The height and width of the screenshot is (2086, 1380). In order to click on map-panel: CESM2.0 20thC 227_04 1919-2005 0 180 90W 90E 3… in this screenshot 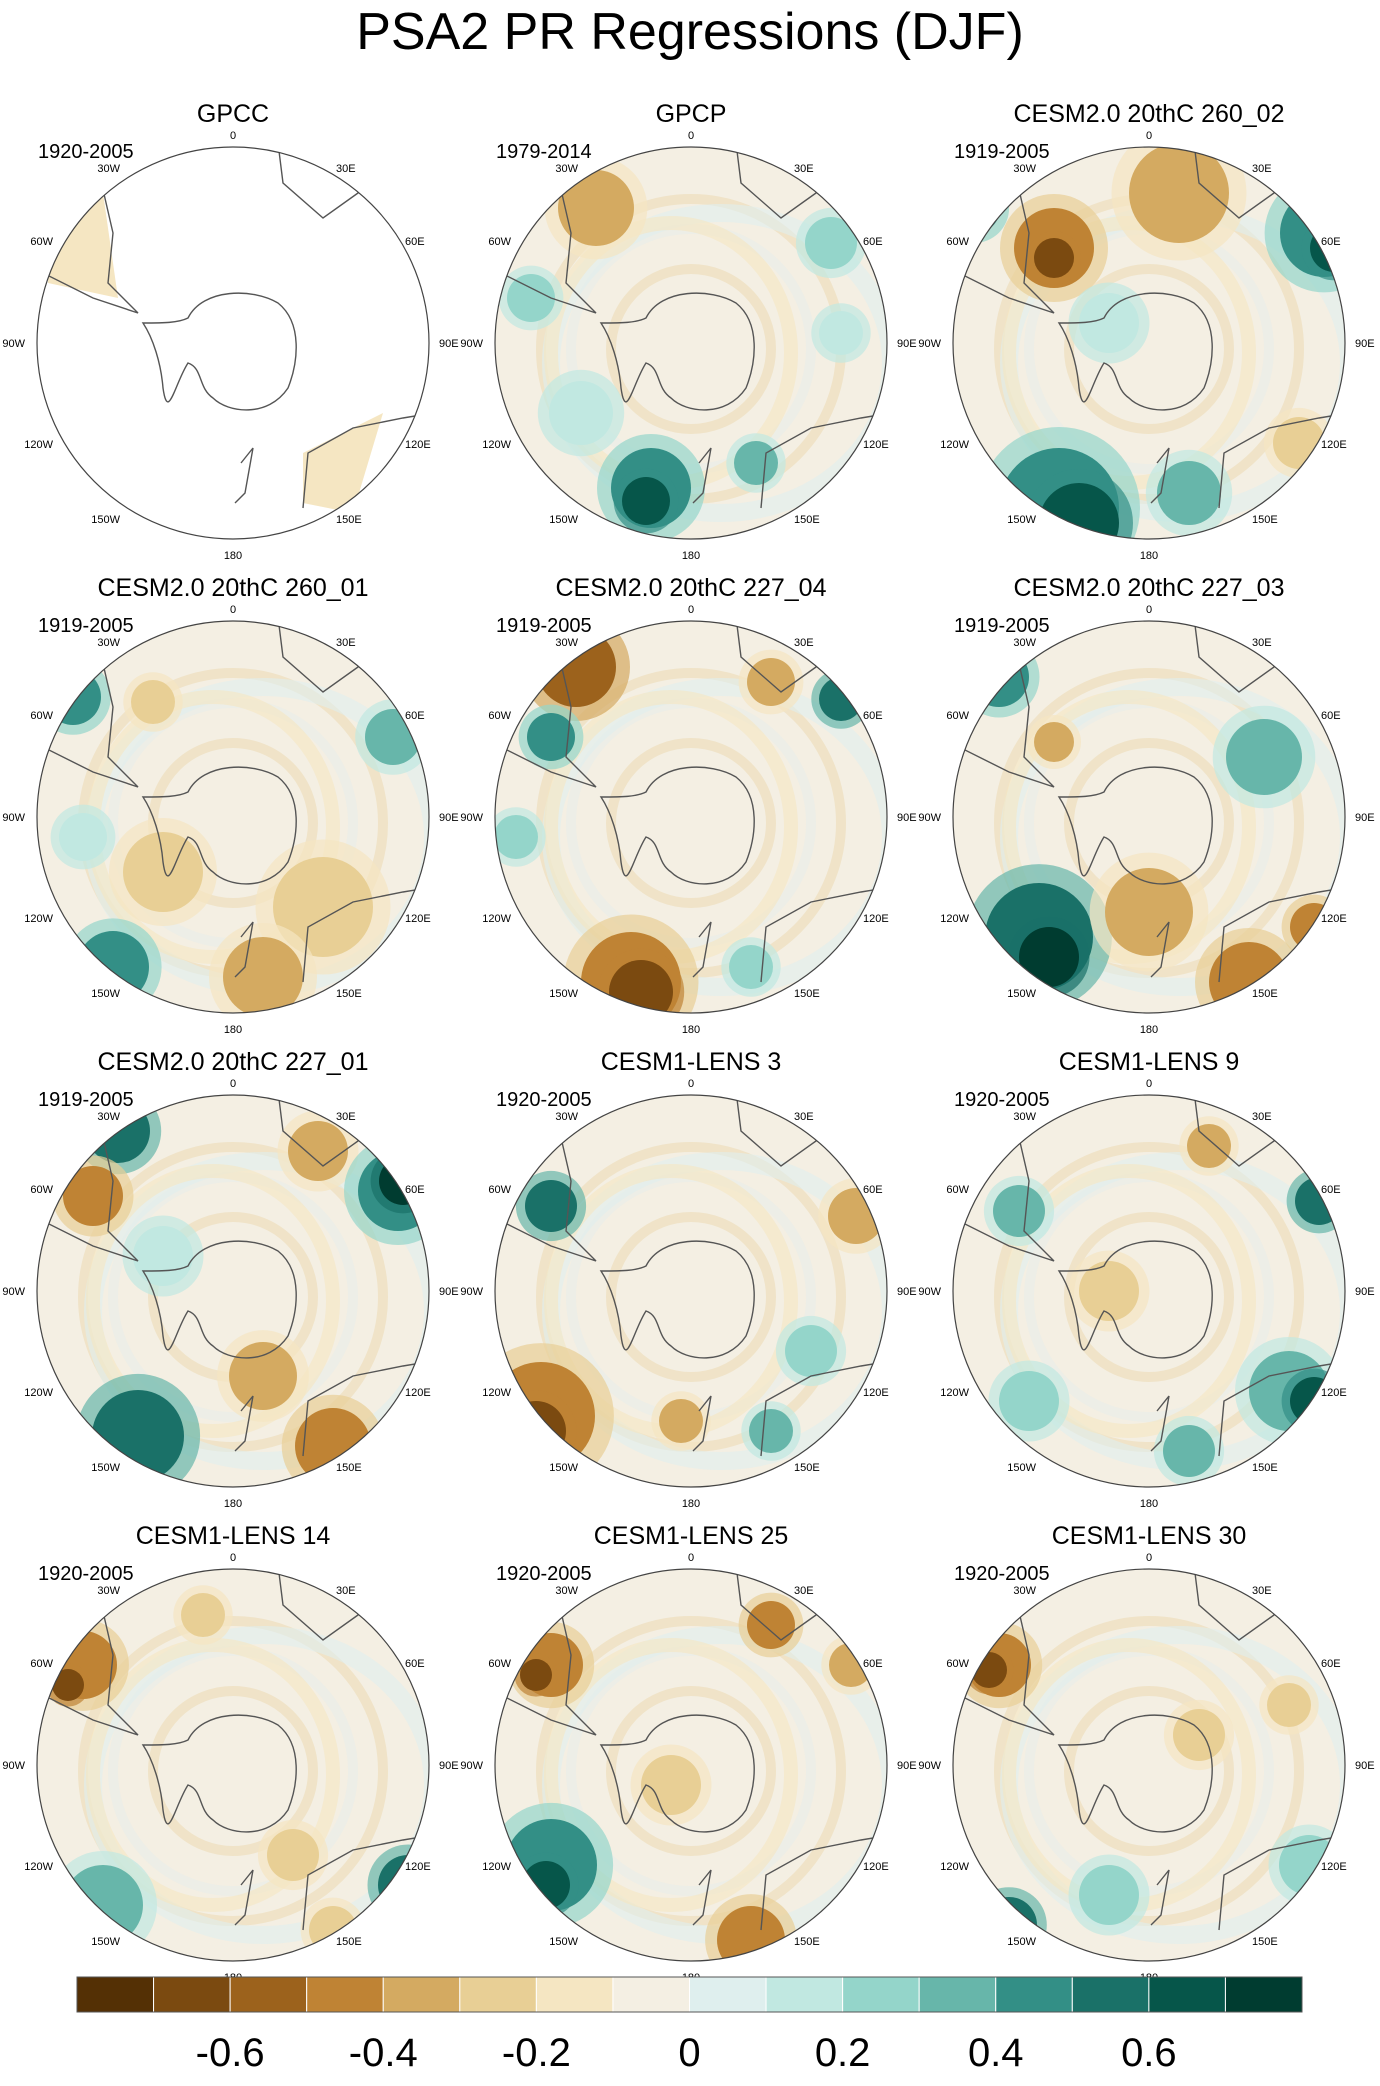, I will do `click(688, 805)`.